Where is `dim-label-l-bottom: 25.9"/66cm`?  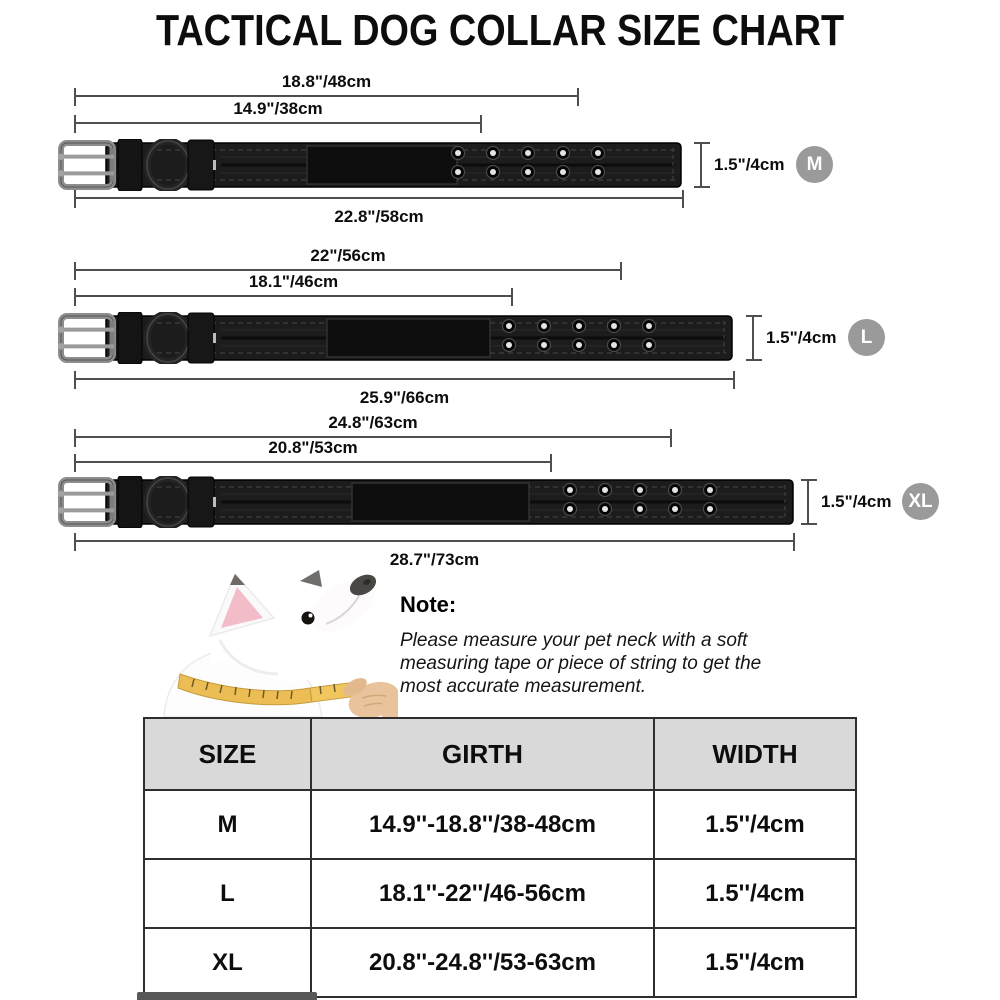 dim-label-l-bottom: 25.9"/66cm is located at coordinates (404, 397).